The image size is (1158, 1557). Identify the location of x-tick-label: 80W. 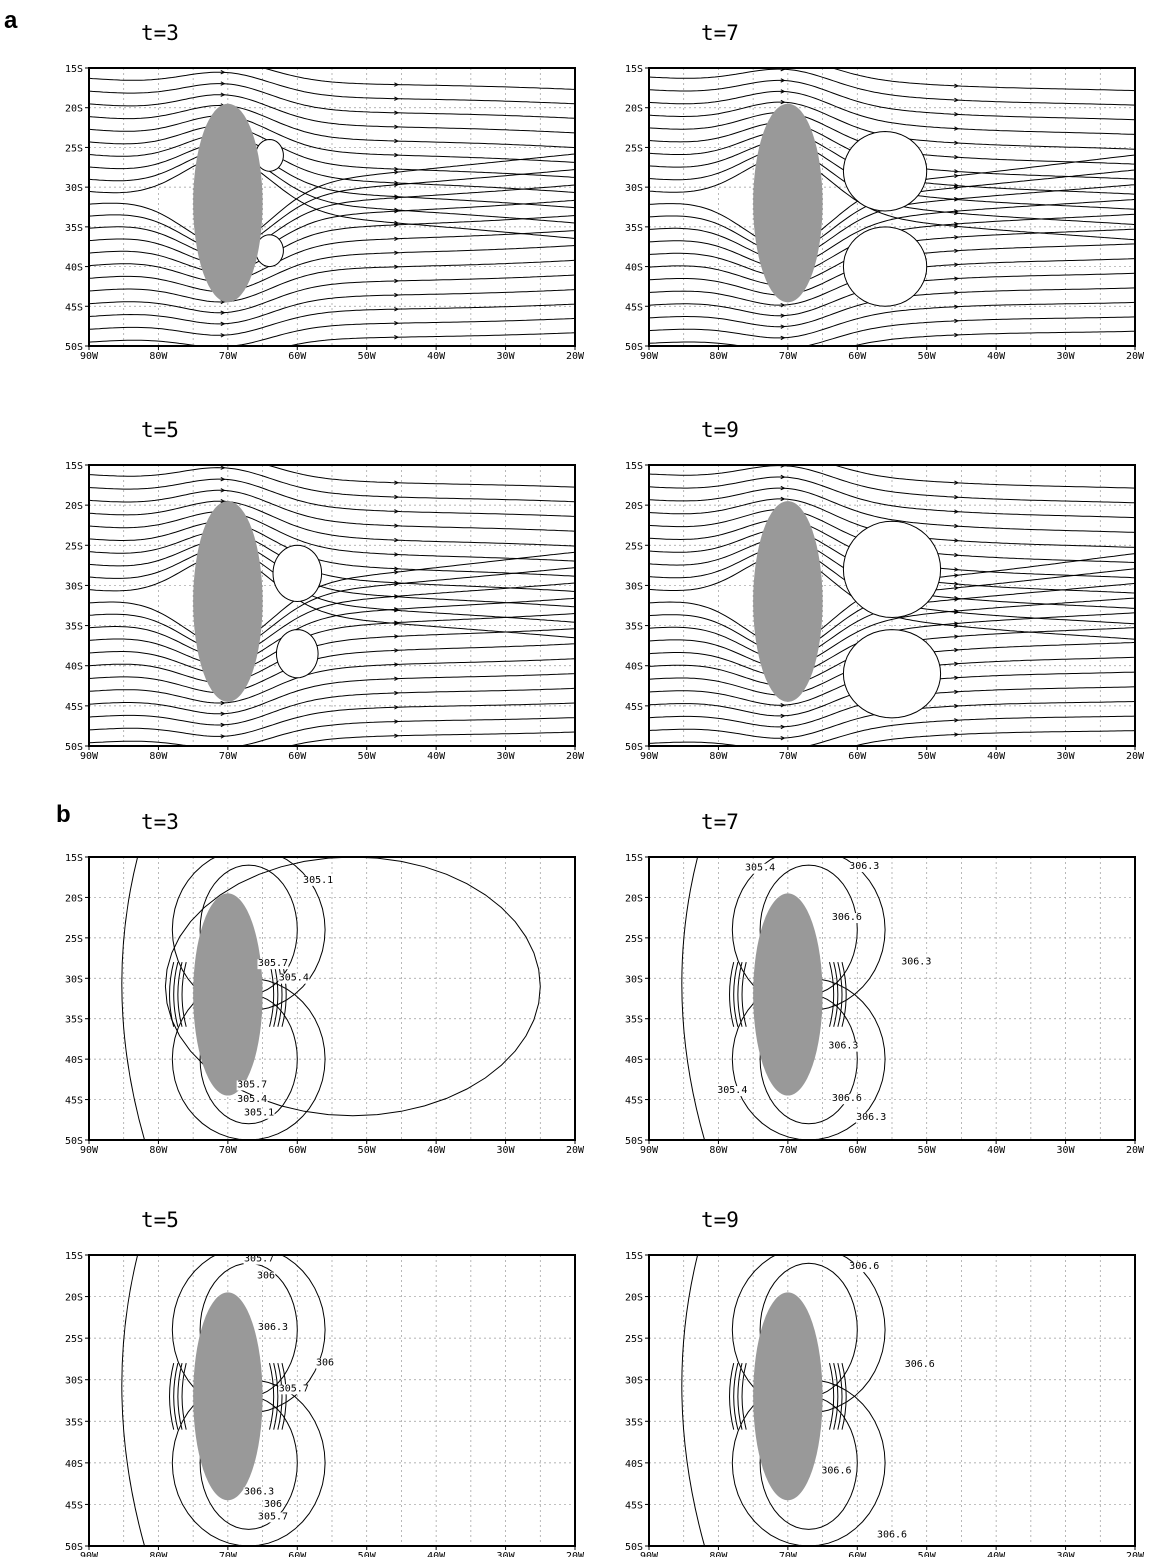
(158, 756).